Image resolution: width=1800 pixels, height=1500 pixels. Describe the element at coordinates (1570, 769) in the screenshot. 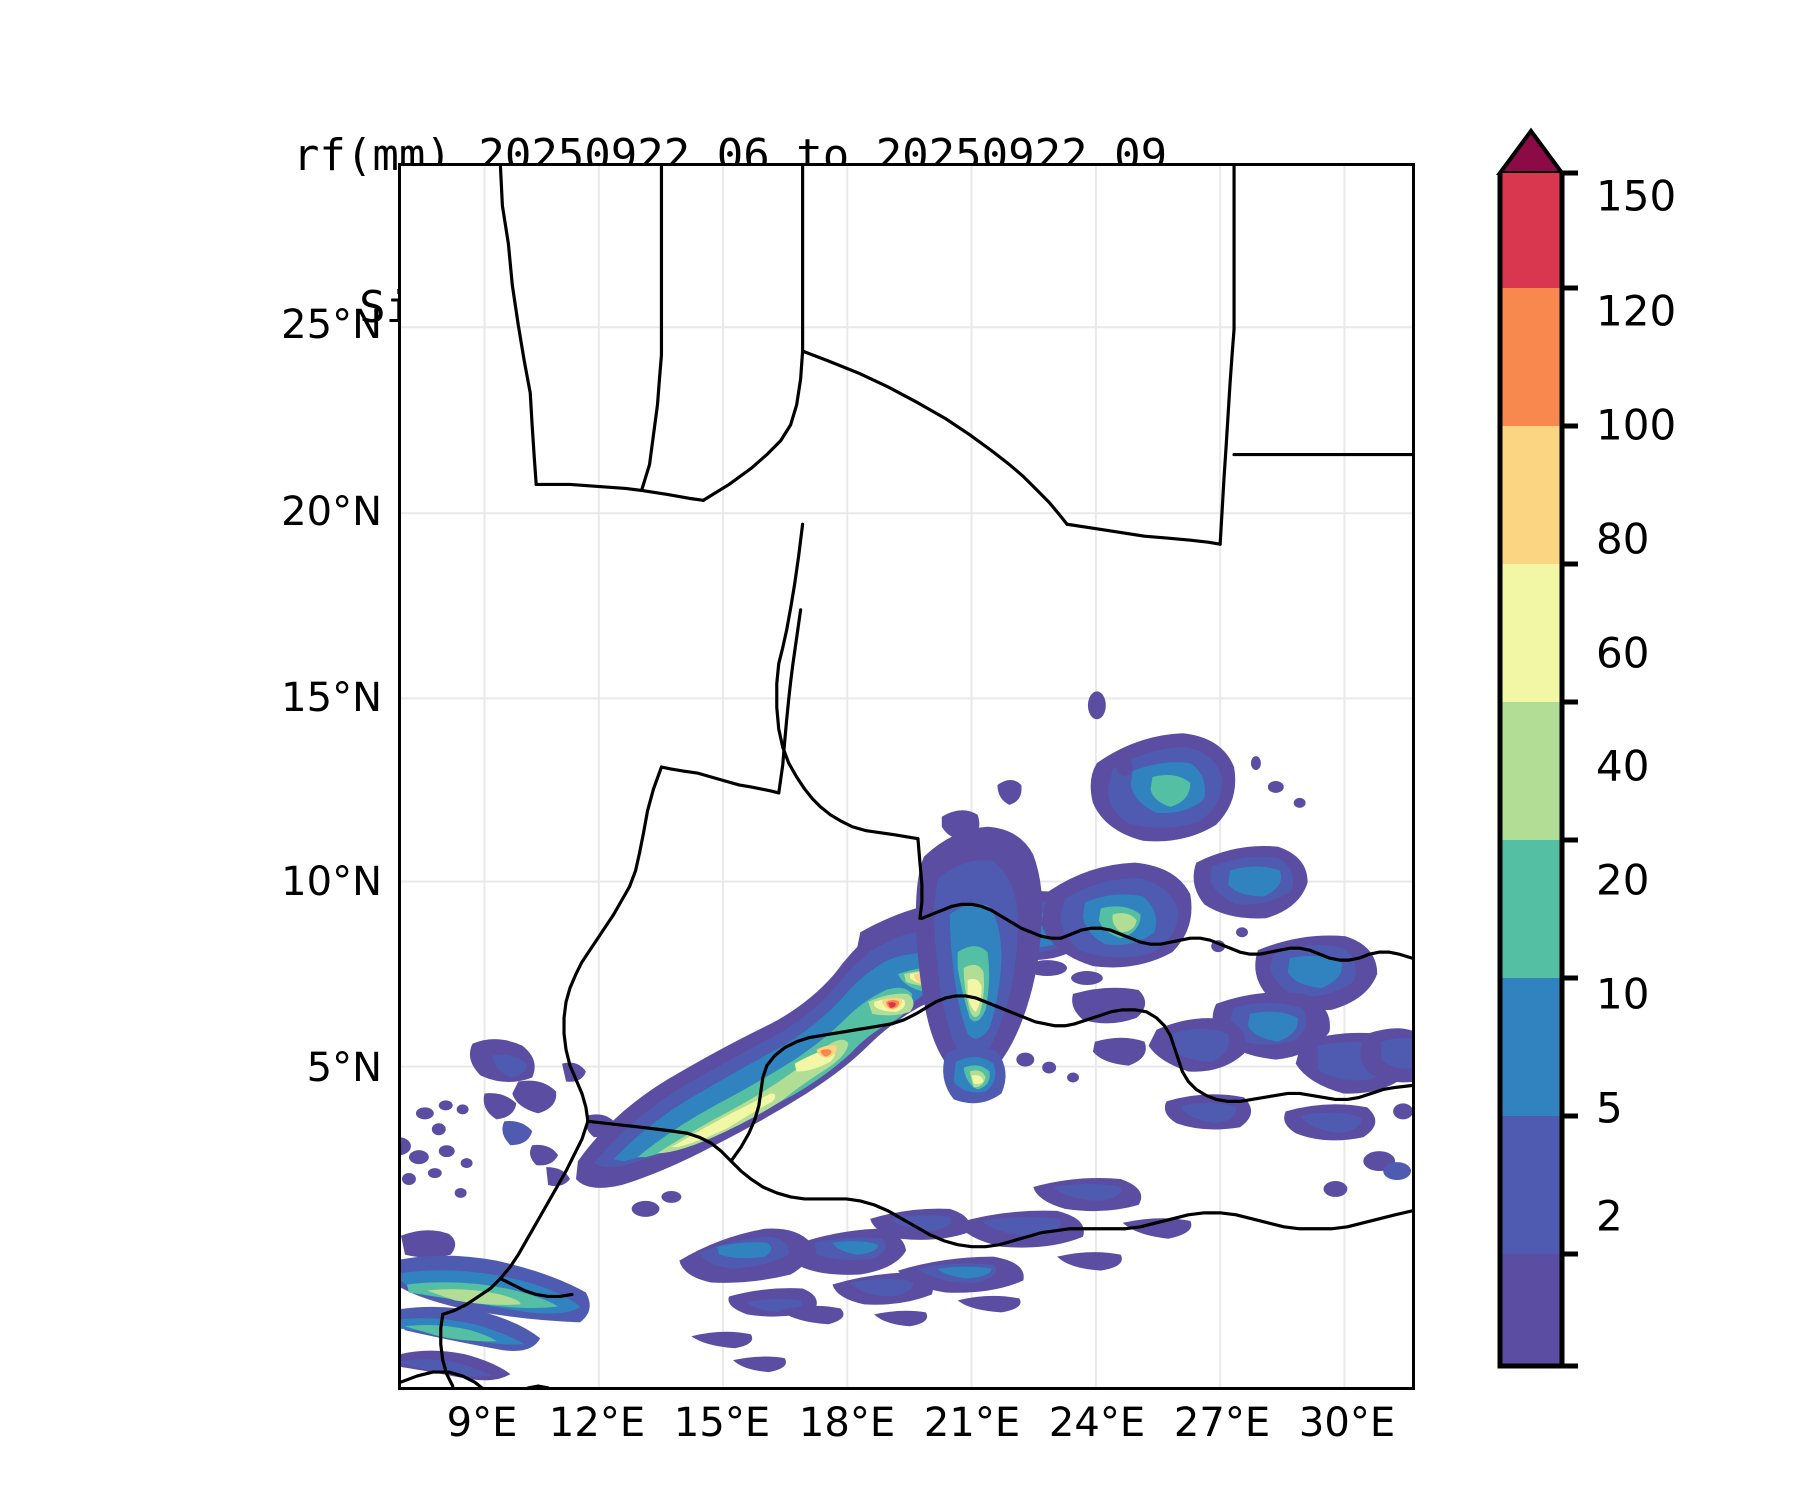

I see `colorbar-ticks` at that location.